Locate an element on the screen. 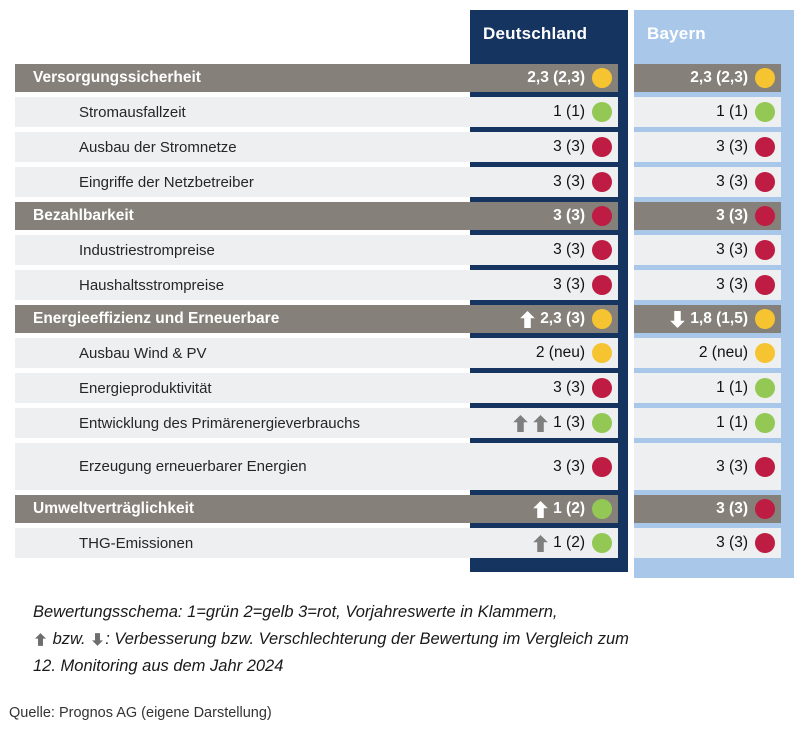  row-label: Entwicklung des Primärenergieverbrauchs is located at coordinates (219, 423).